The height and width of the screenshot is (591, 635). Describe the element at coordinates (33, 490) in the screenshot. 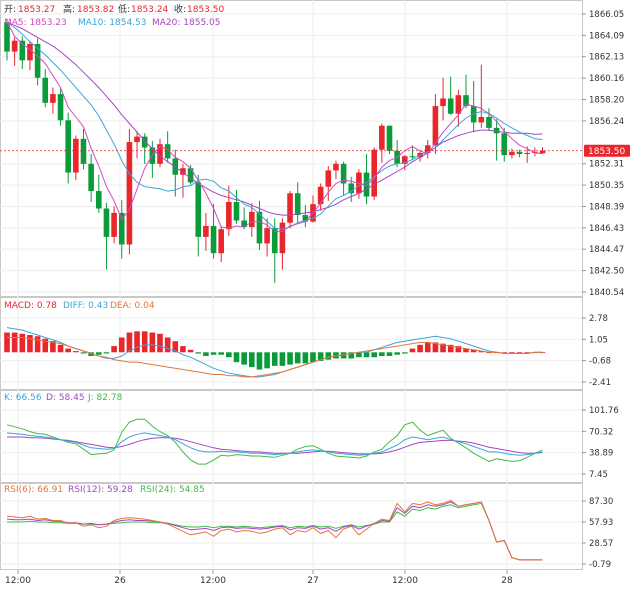

I see `rsi6-label: RSI(6): 66.91` at that location.